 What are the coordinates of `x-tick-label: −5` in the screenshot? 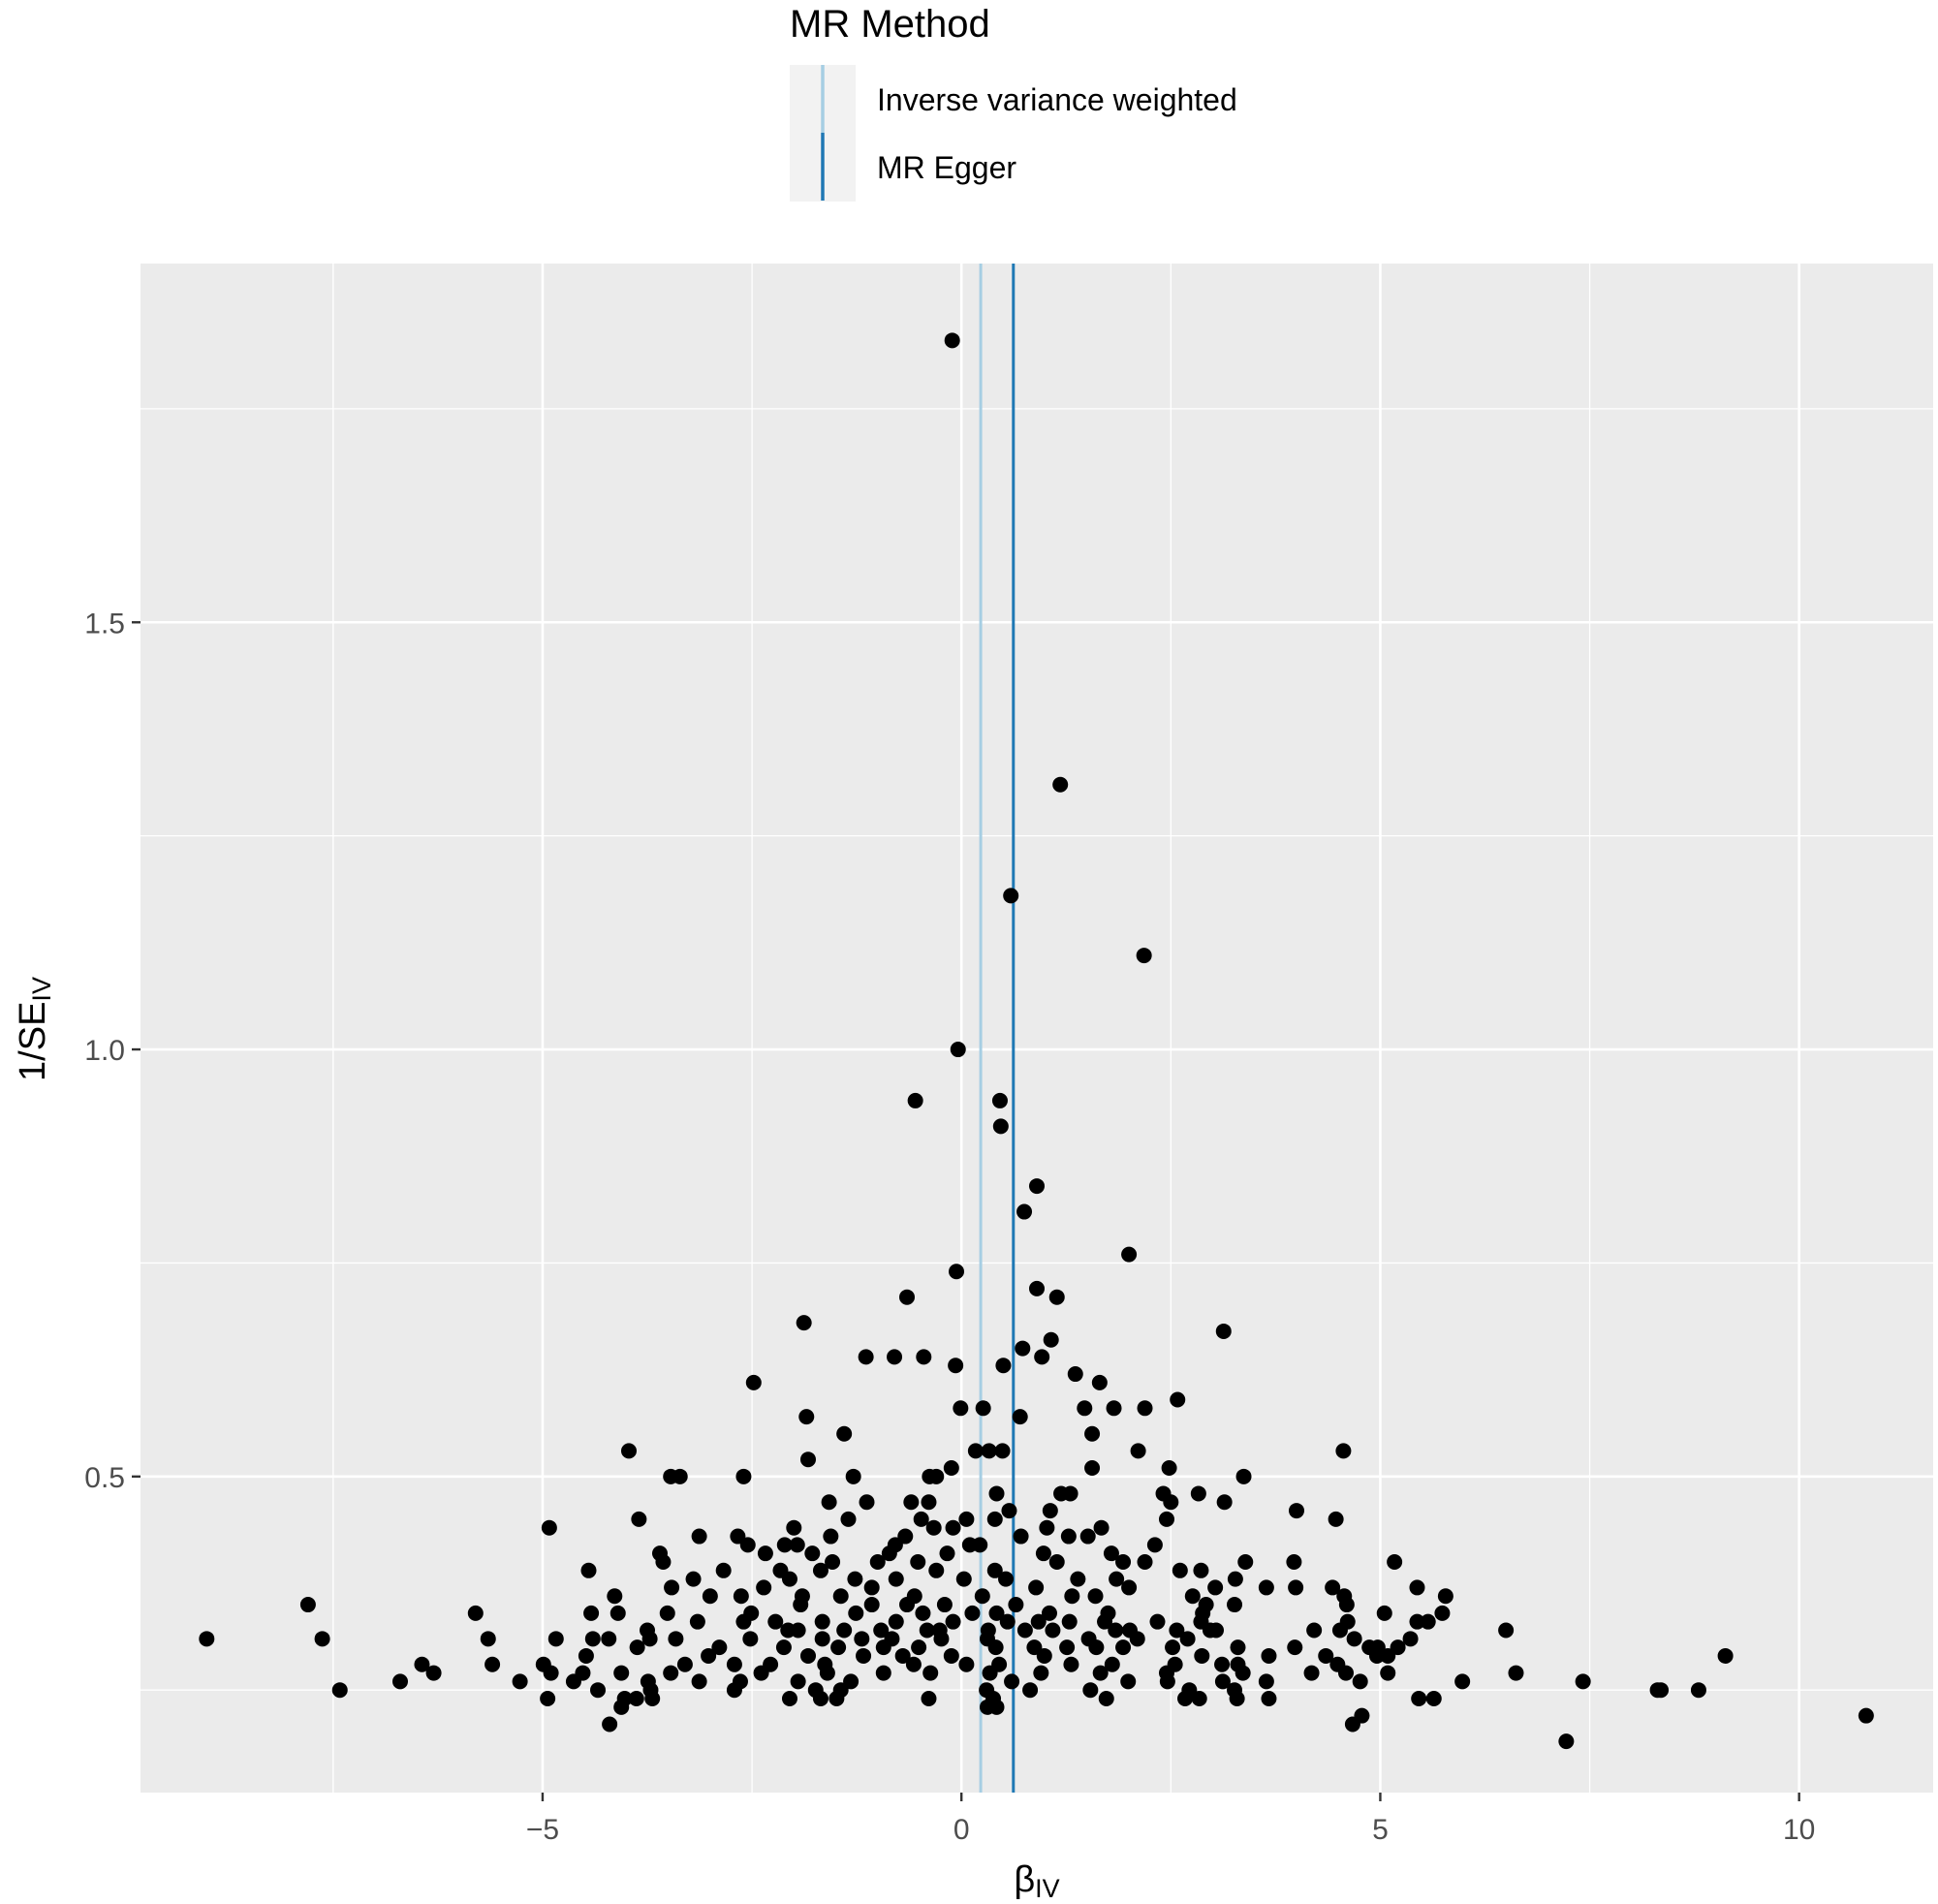 It's located at (543, 1830).